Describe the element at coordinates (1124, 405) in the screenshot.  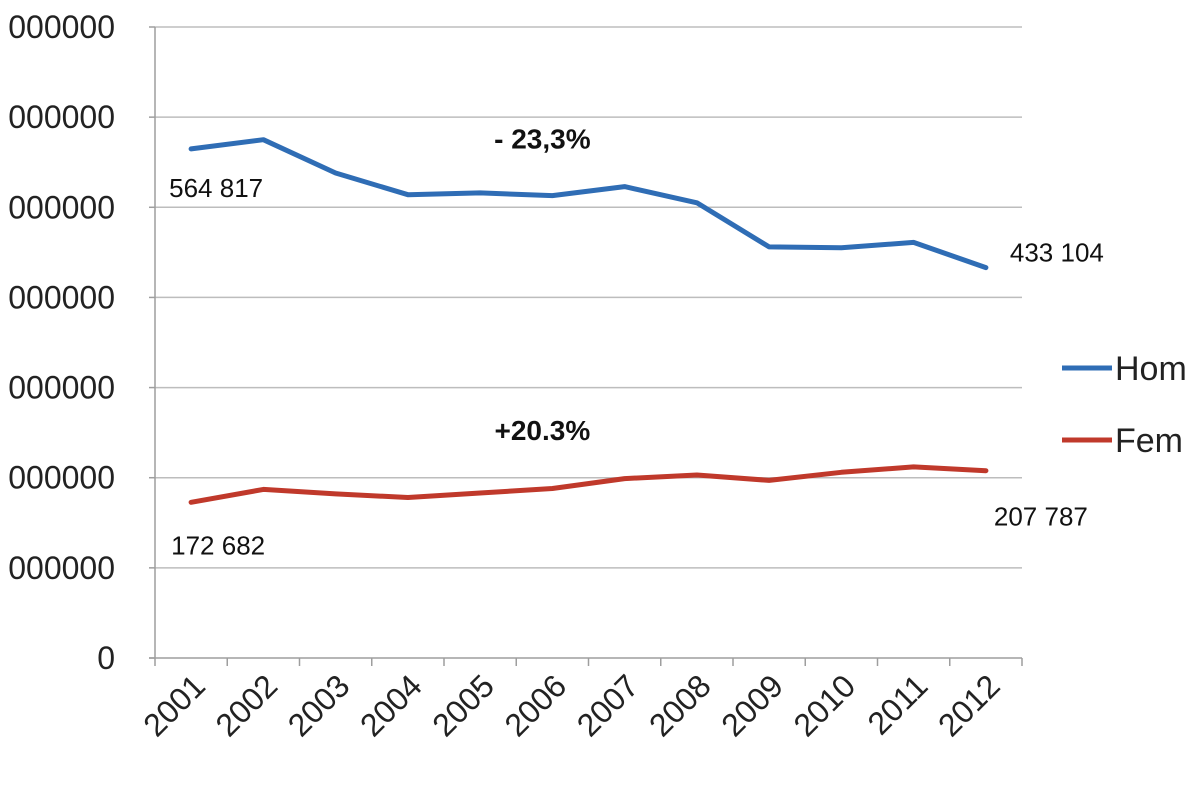
I see `legend: Hom Fem` at that location.